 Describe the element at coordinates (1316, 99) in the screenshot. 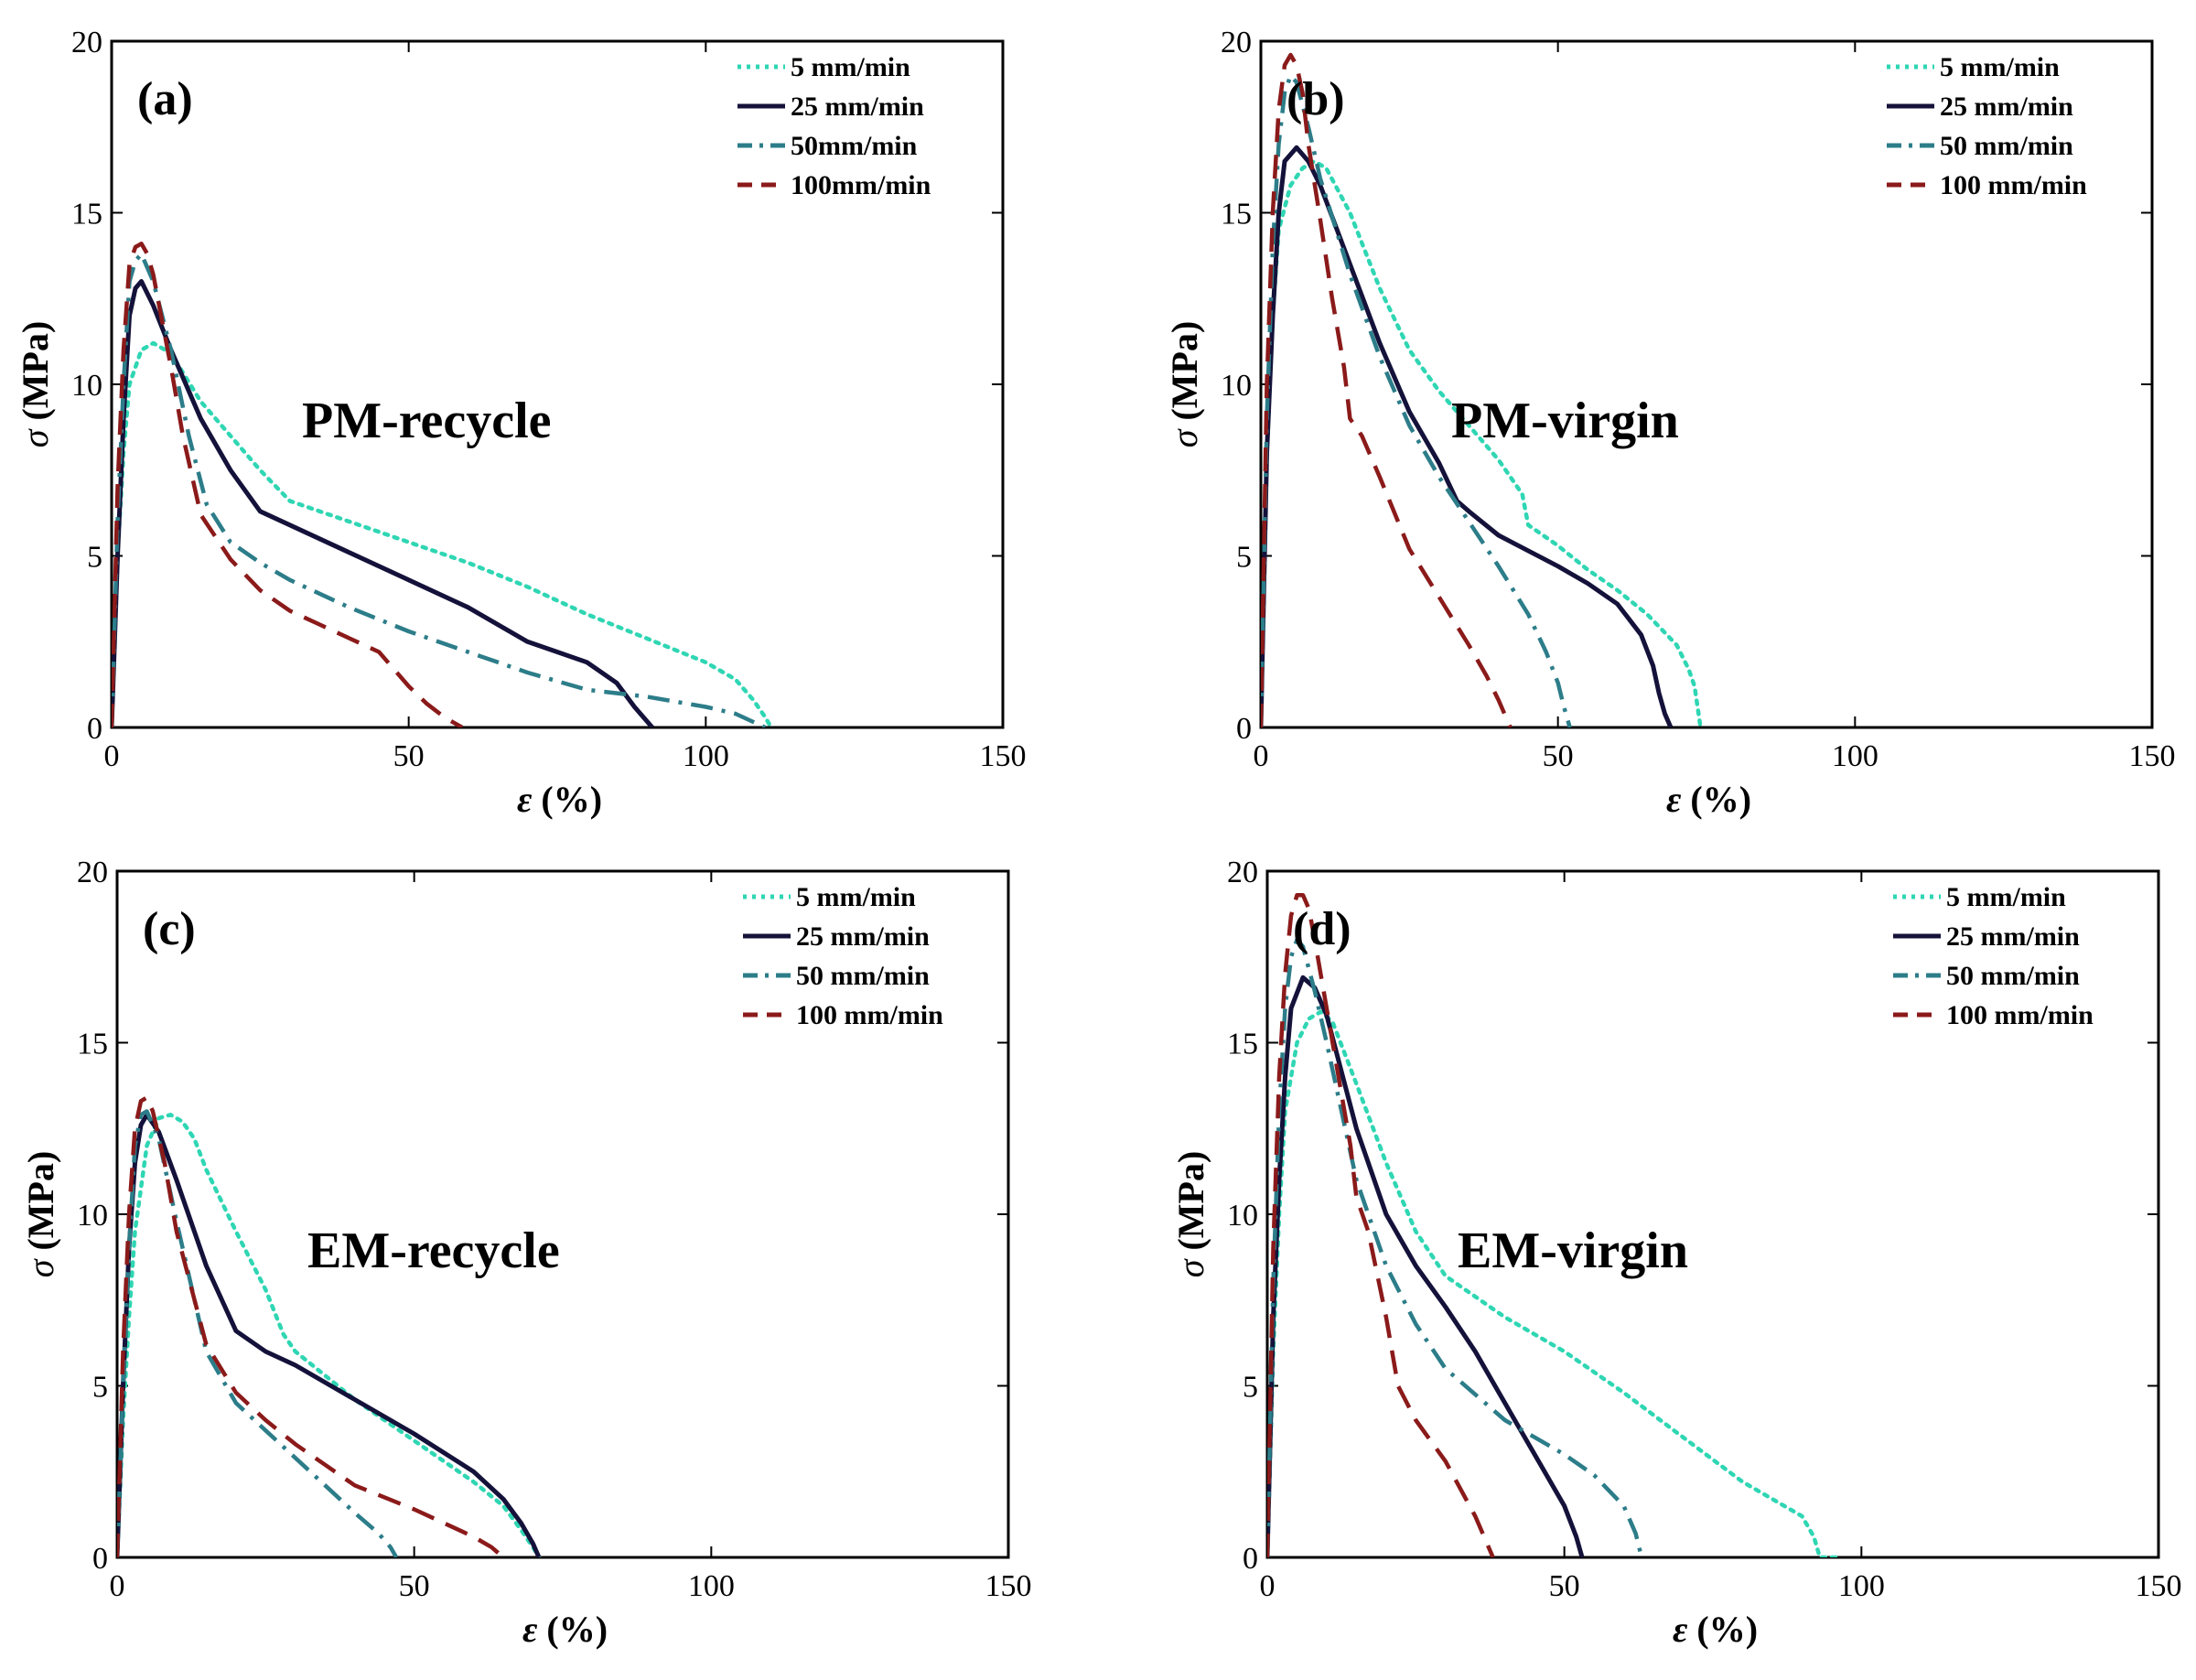

I see `panel-tag: (b)` at that location.